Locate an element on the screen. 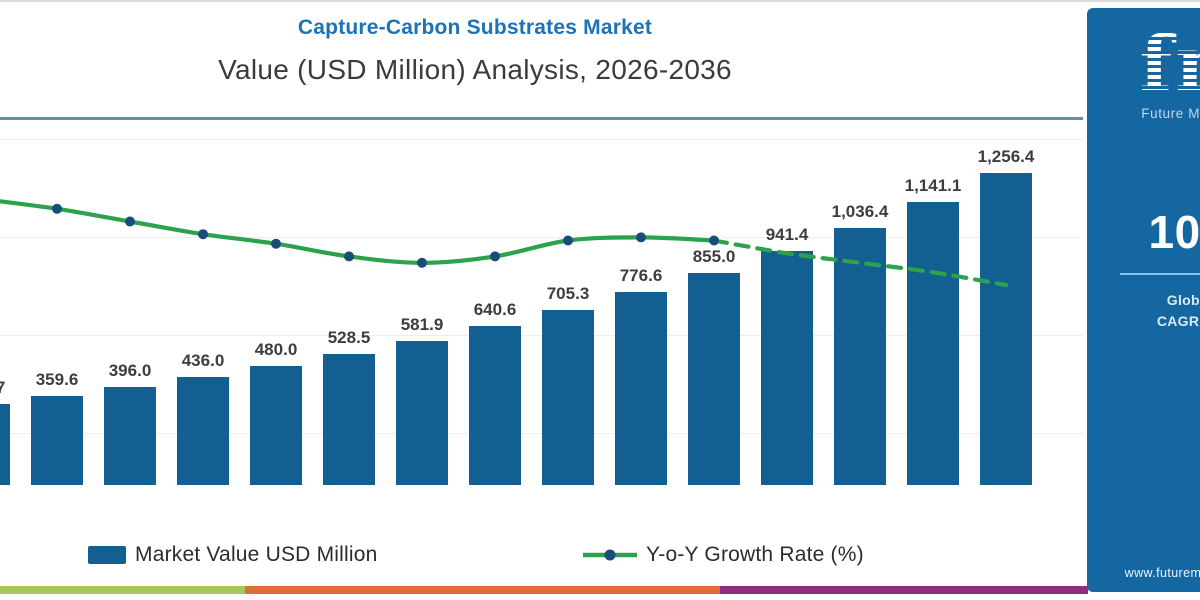 This screenshot has height=600, width=1200. bar-value-label: 480.0 is located at coordinates (276, 349).